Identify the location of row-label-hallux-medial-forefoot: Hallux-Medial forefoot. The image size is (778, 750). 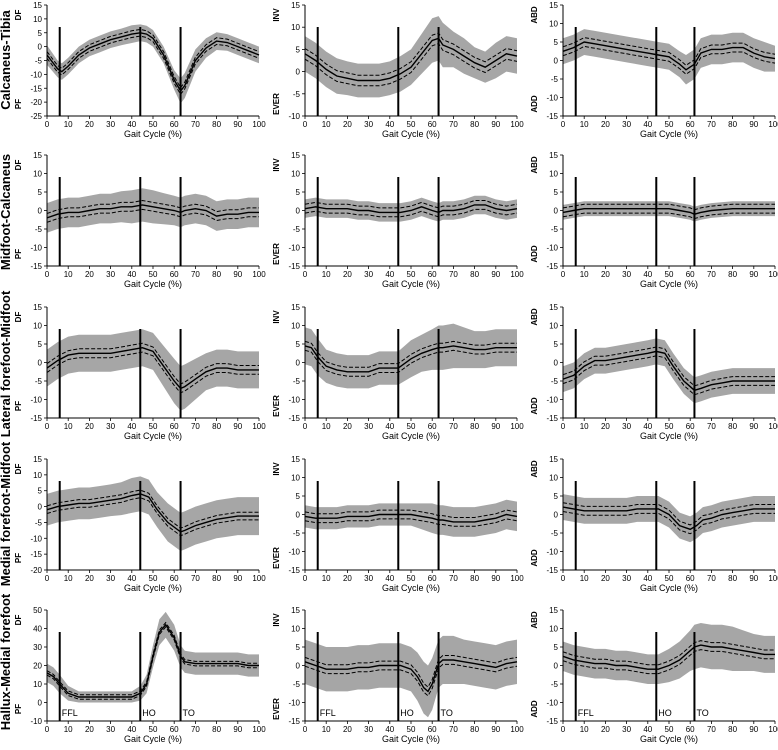
(6, 661).